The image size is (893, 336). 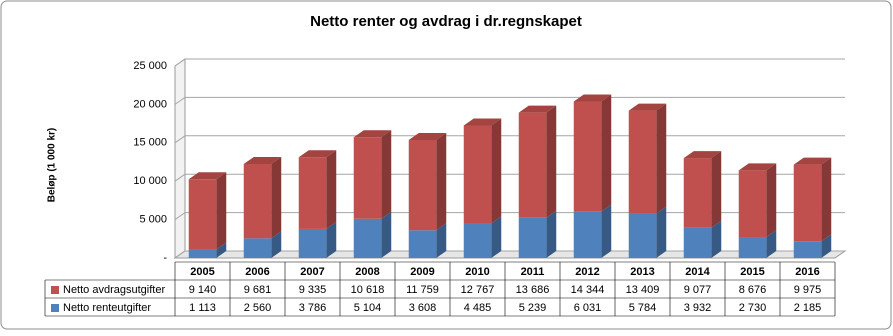 I want to click on y-tick-label: -, so click(x=165, y=258).